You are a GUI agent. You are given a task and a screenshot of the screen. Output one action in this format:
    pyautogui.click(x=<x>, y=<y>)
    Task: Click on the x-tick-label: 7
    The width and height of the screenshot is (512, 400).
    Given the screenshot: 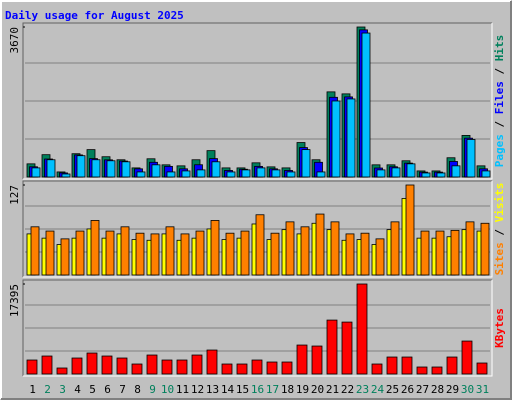 What is the action you would take?
    pyautogui.click(x=122, y=389)
    